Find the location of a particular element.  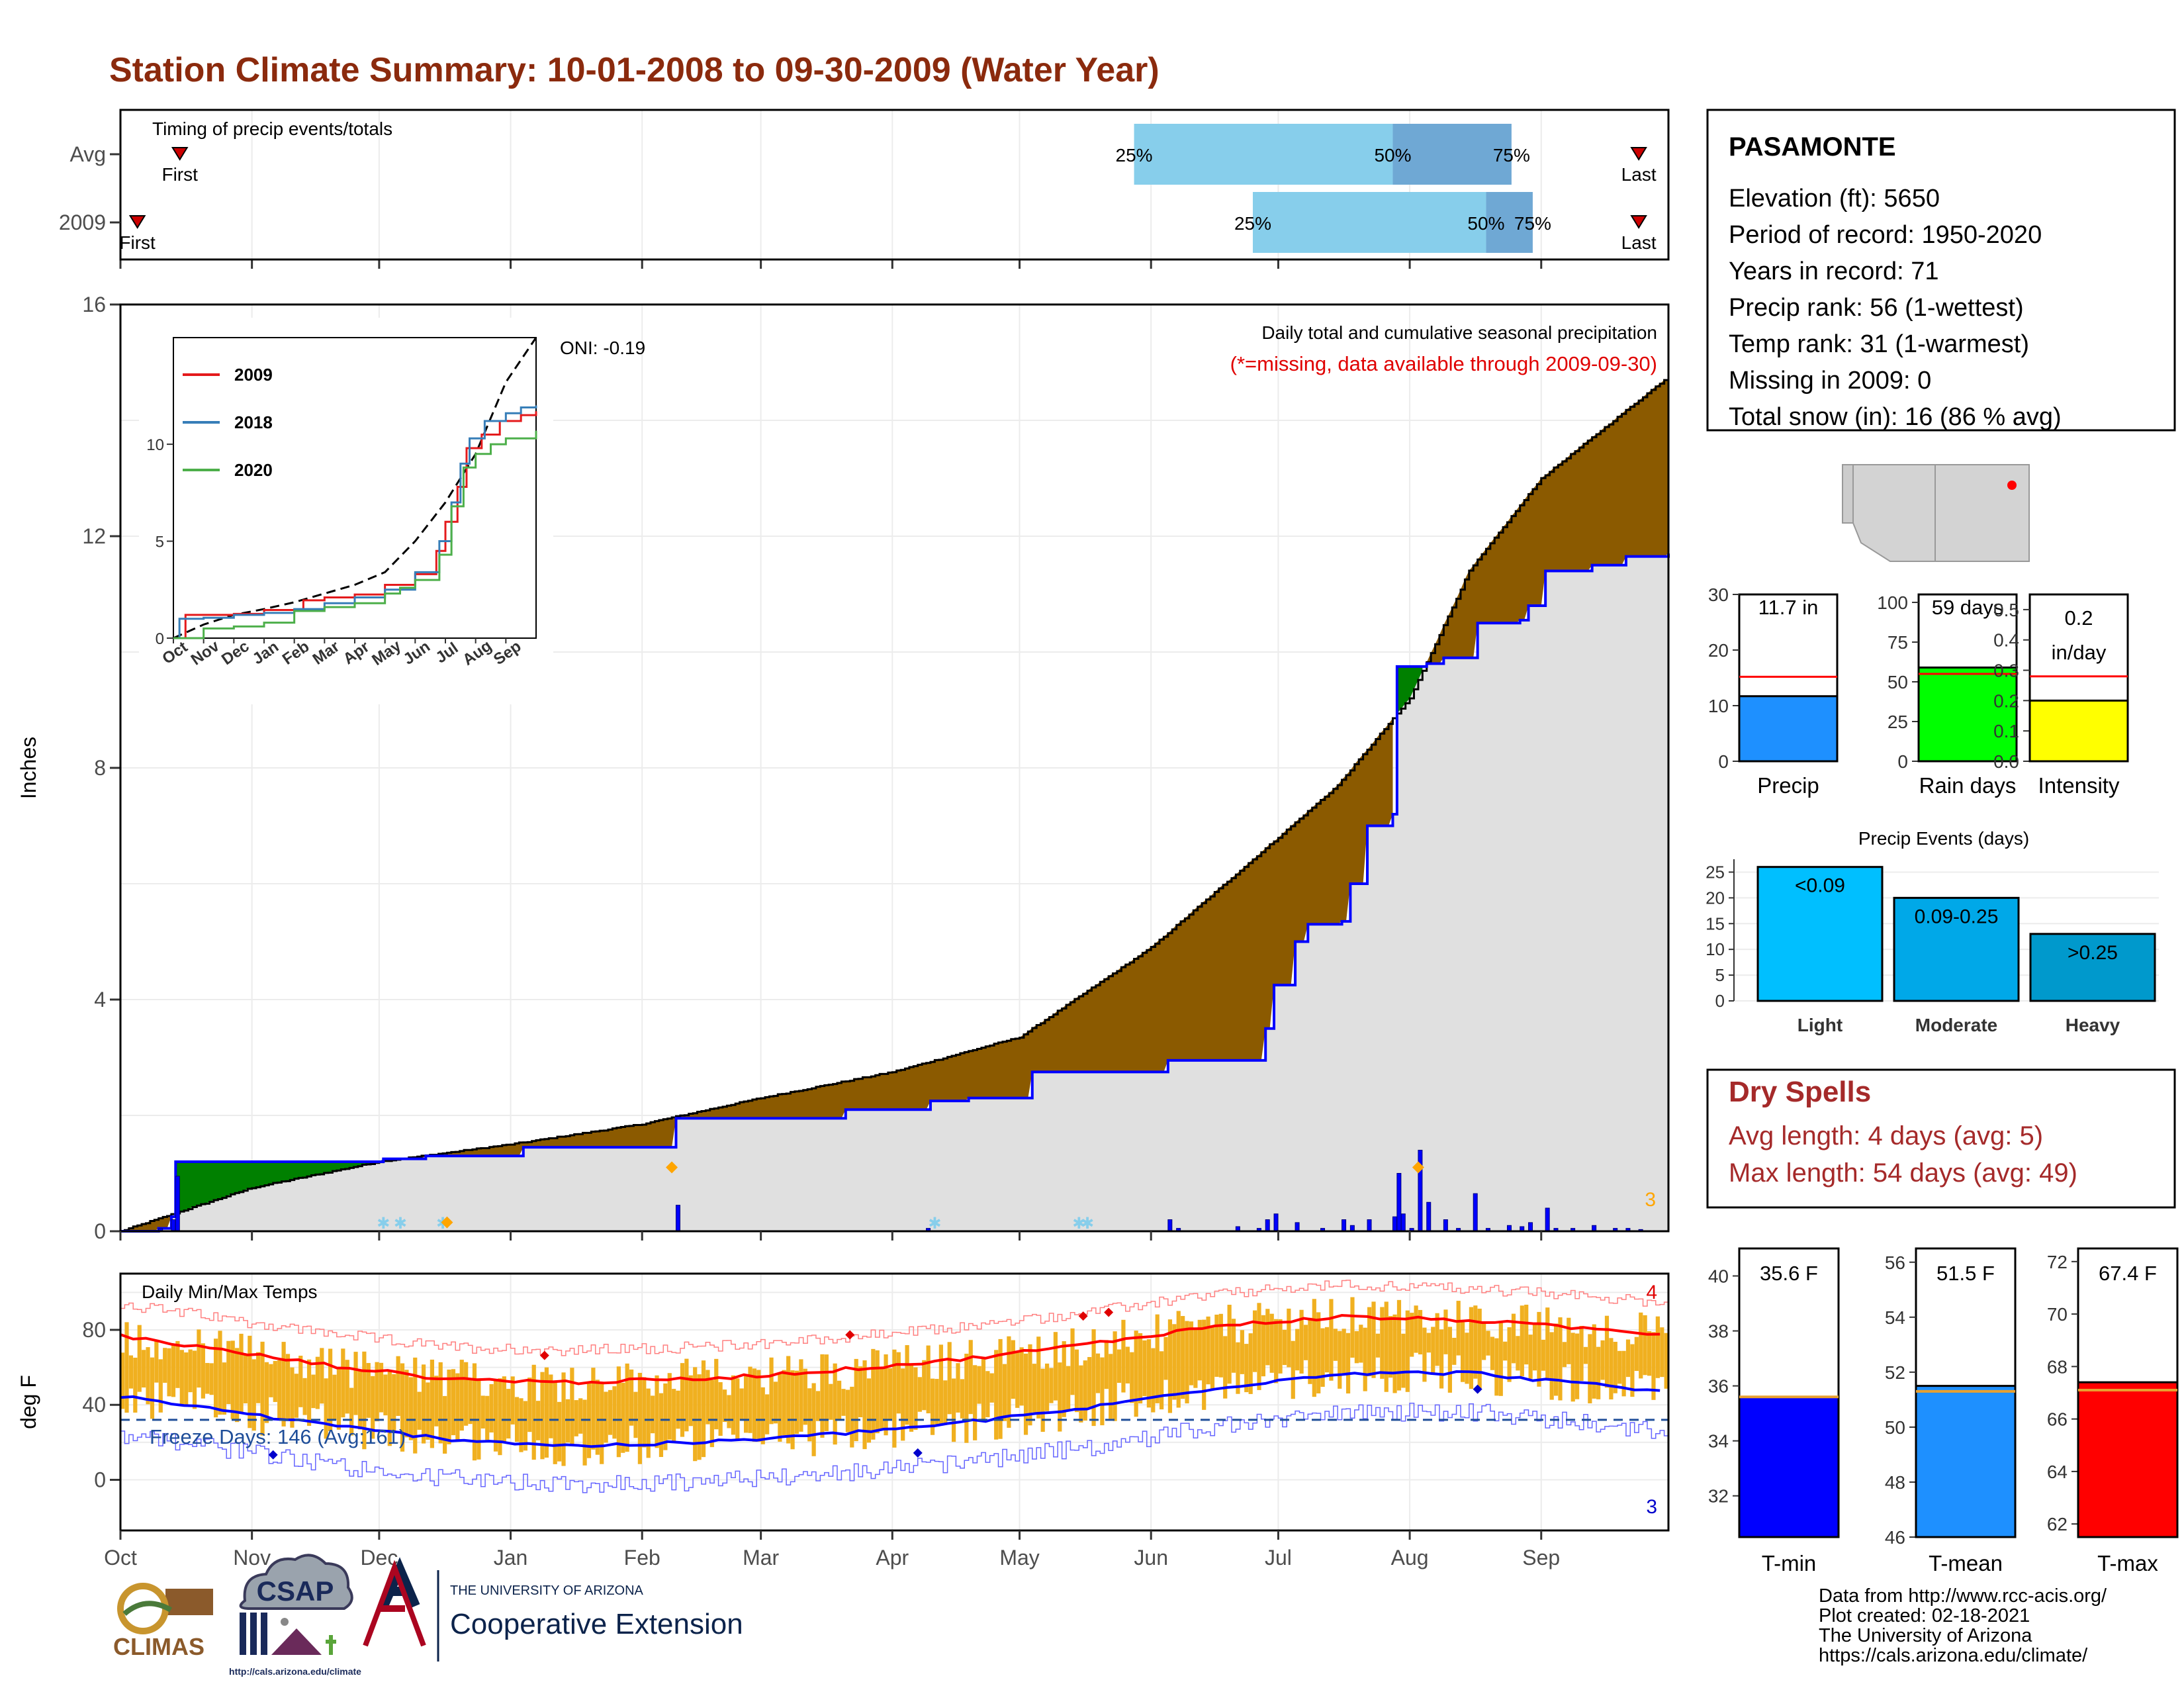

events-category-label: Heavy is located at coordinates (2093, 1025).